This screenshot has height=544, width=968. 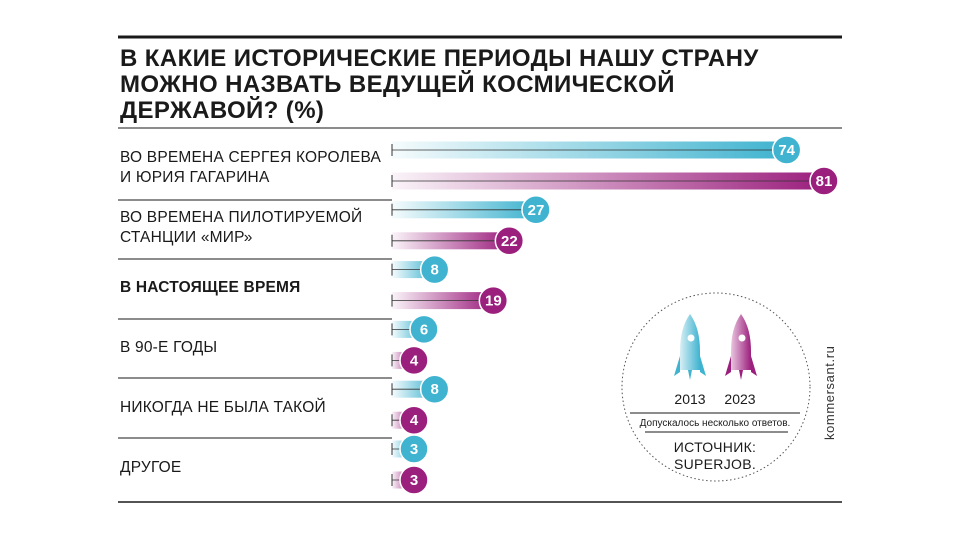 I want to click on title-line-3: ДЕРЖАВОЙ? (%), so click(x=222, y=110).